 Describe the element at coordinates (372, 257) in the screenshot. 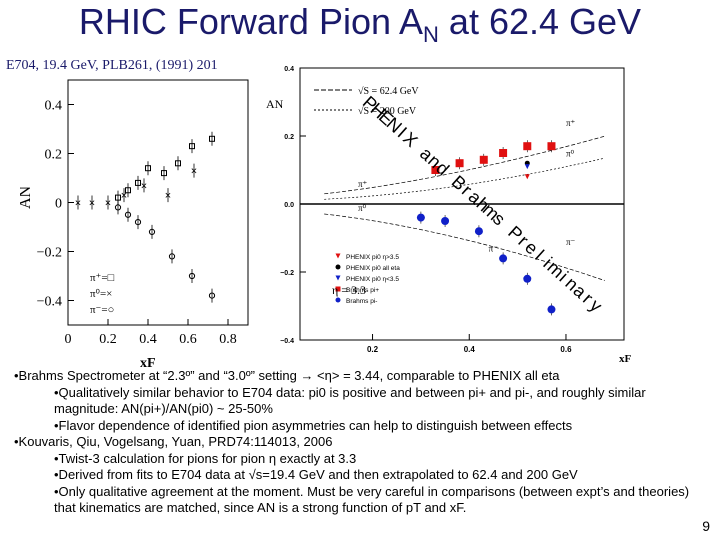

I see `marker-legend-label: PHENIX pi0 η>3.5` at that location.